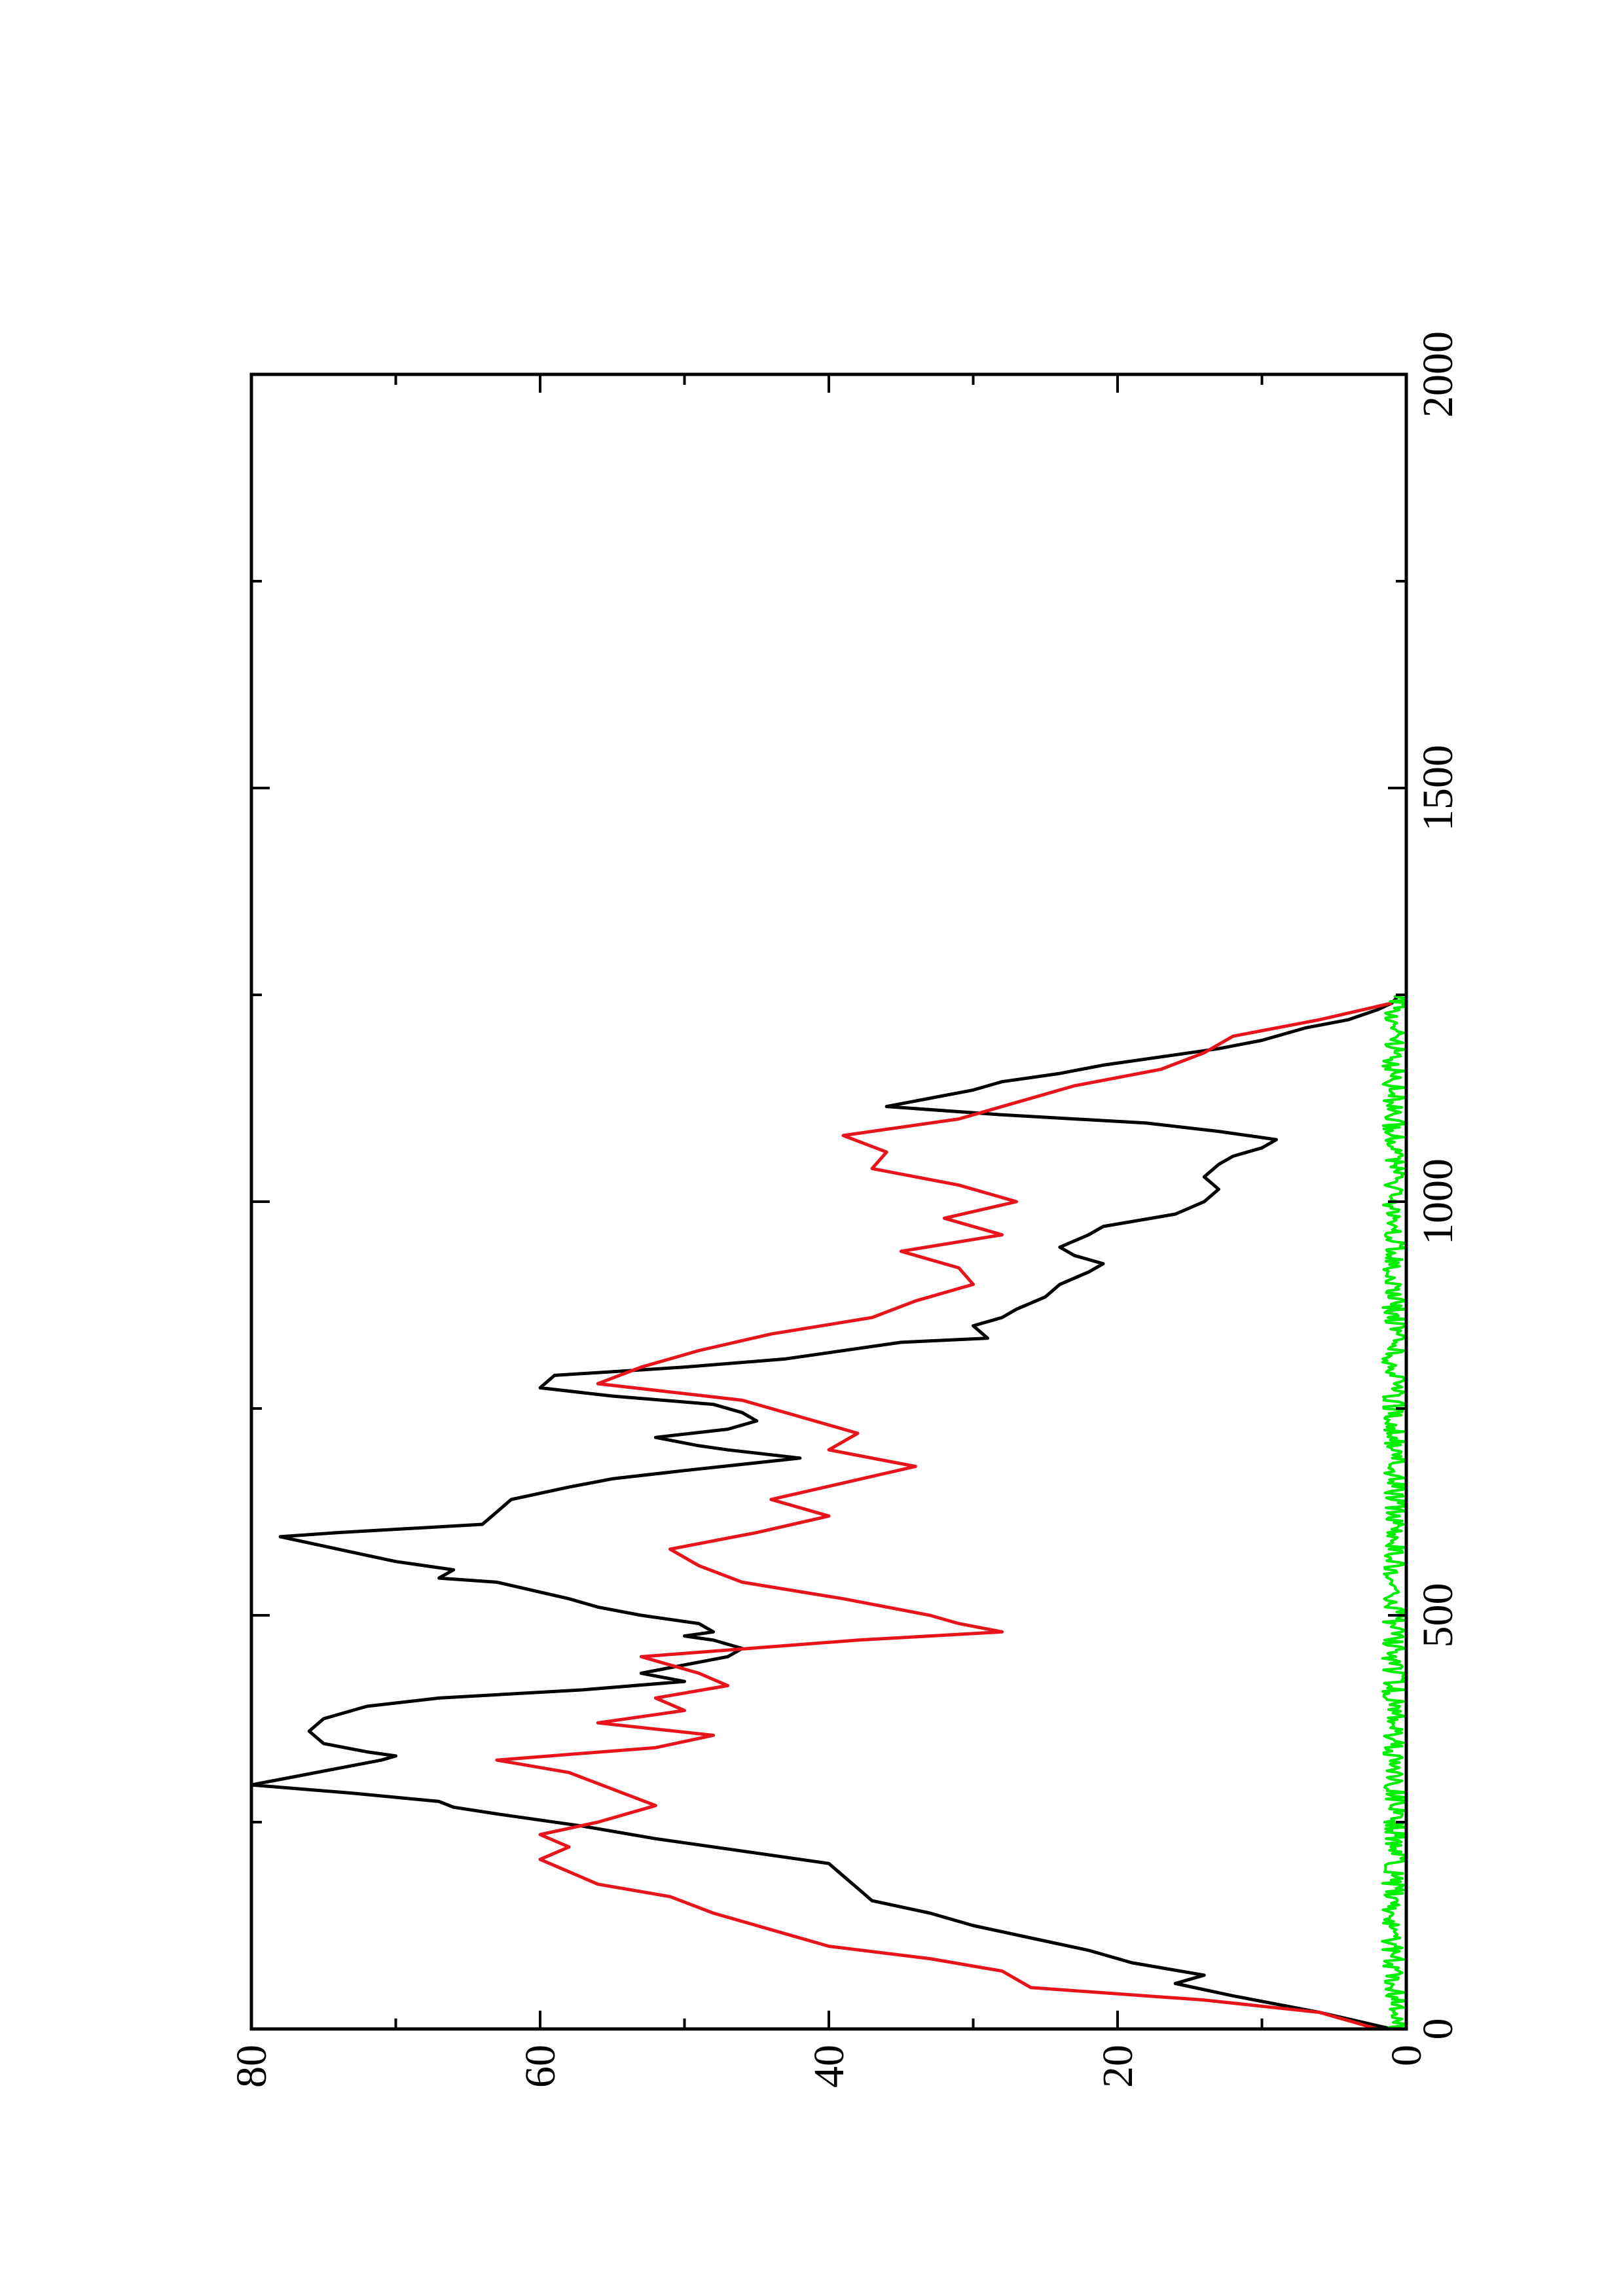 Image resolution: width=1623 pixels, height=2296 pixels. I want to click on x-tick-label: 0, so click(1438, 2029).